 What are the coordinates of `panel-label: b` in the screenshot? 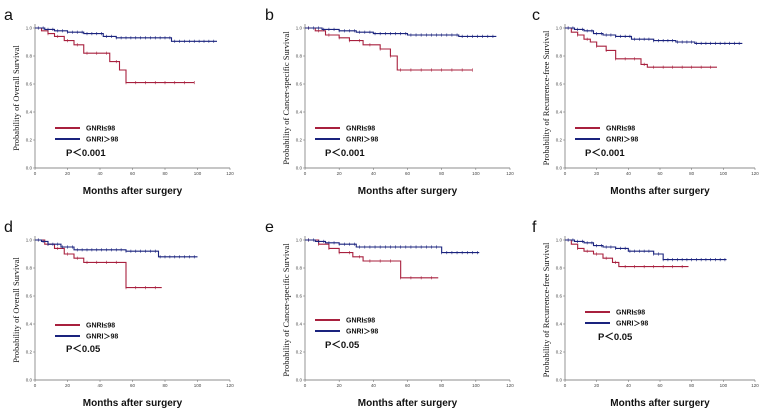 It's located at (269, 15).